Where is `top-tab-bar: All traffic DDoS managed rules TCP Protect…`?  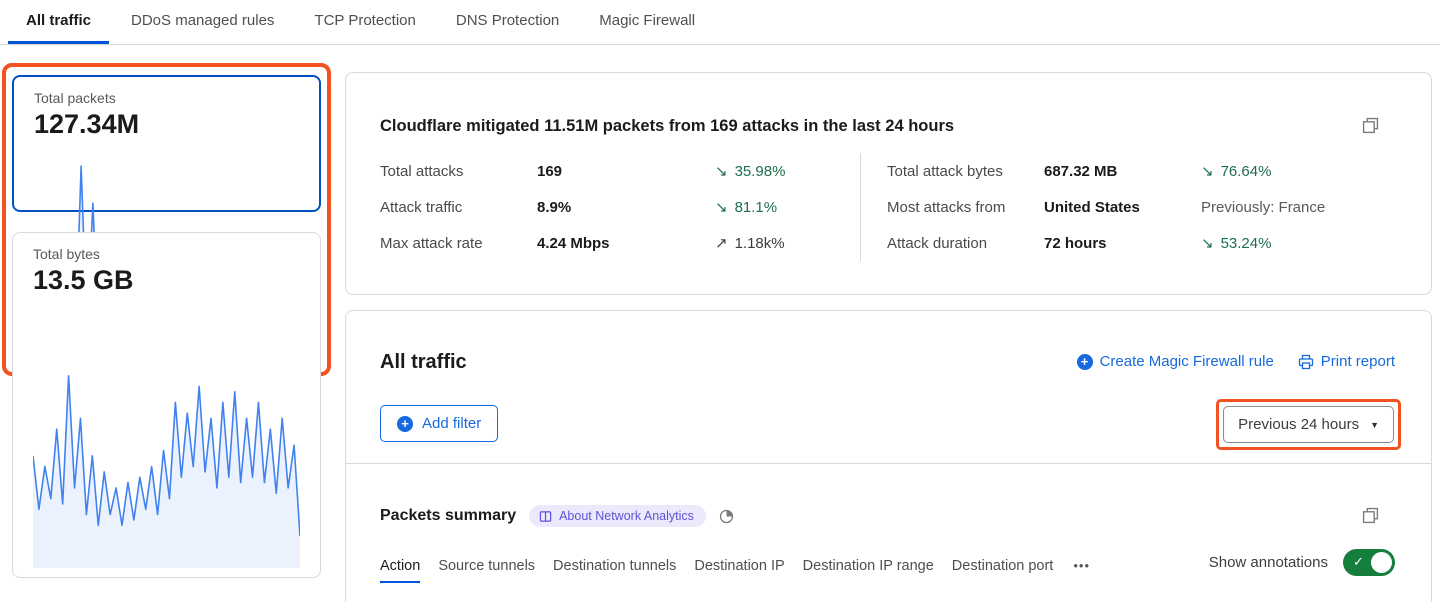 top-tab-bar: All traffic DDoS managed rules TCP Protect… is located at coordinates (720, 22).